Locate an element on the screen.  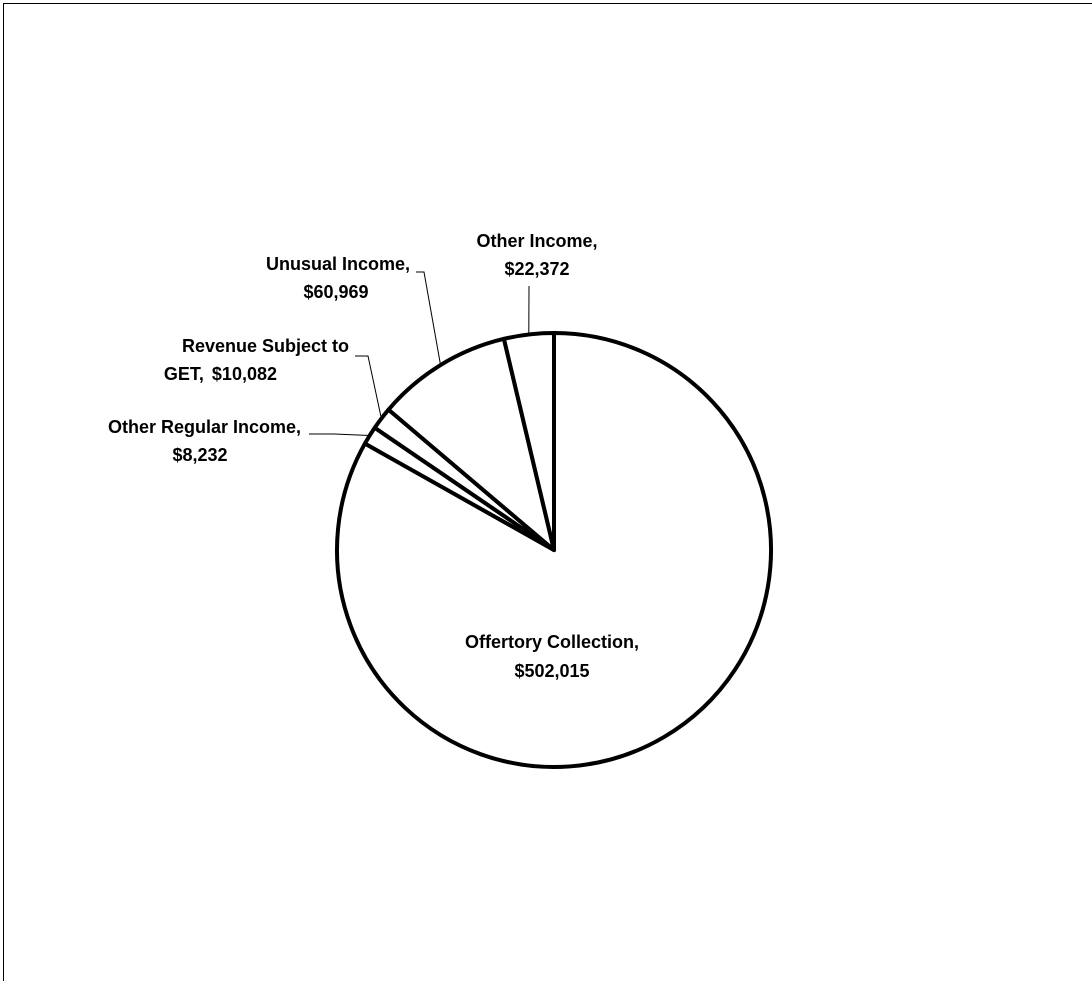
label-other-regular-income-value: $8,232 is located at coordinates (199, 455).